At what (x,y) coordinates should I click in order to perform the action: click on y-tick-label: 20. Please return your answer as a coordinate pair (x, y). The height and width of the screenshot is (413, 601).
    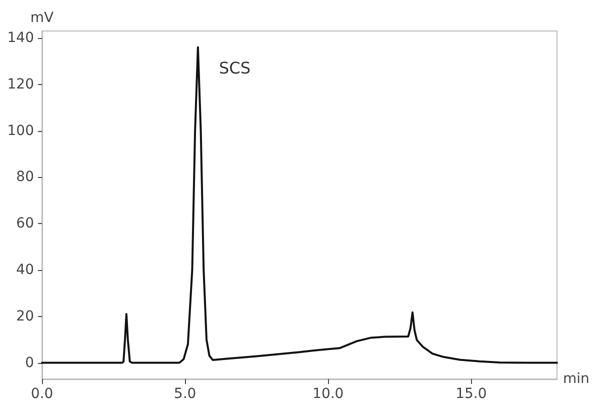
    Looking at the image, I should click on (25, 316).